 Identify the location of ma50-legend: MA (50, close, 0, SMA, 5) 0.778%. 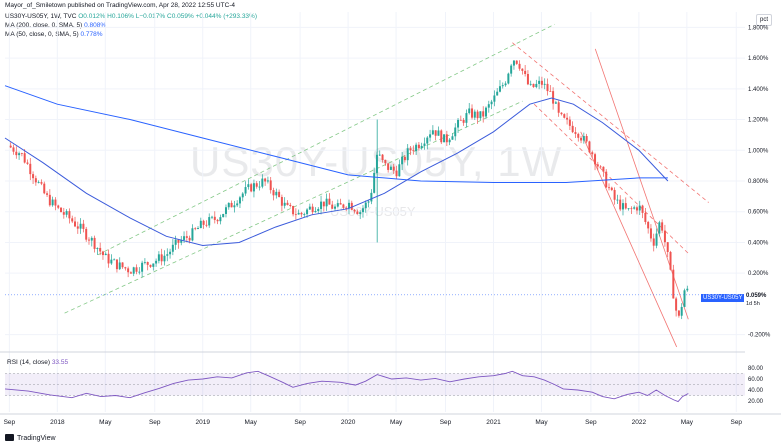
(54, 35).